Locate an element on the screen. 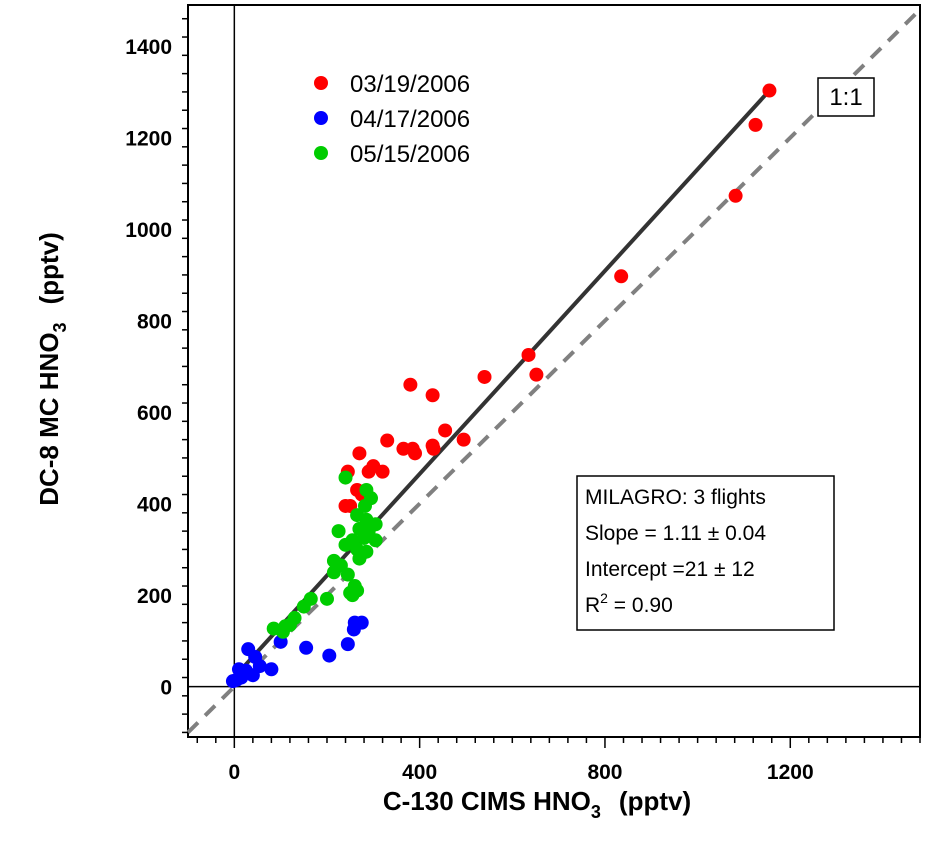  y-tick-label: 200 is located at coordinates (154, 596).